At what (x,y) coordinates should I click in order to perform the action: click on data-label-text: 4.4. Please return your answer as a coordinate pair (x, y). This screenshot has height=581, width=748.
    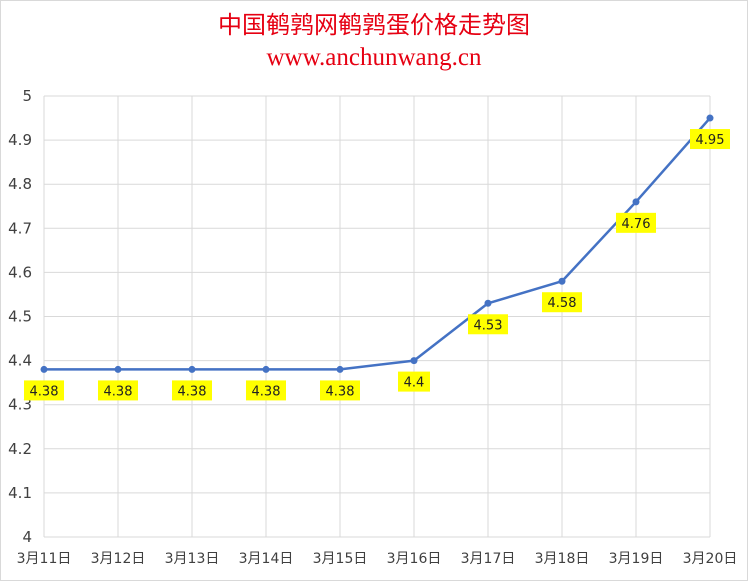
    Looking at the image, I should click on (414, 383).